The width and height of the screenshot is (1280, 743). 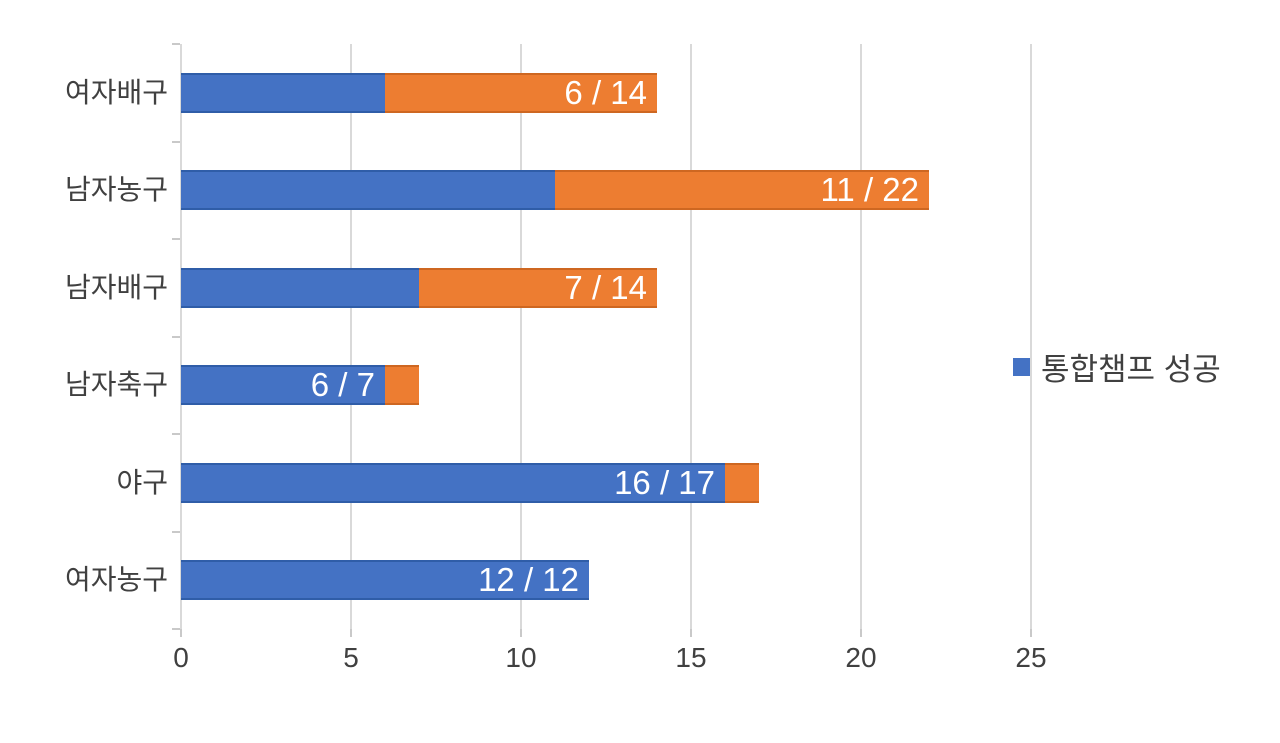 What do you see at coordinates (869, 189) in the screenshot?
I see `bar-data-label-1: 11 / 22` at bounding box center [869, 189].